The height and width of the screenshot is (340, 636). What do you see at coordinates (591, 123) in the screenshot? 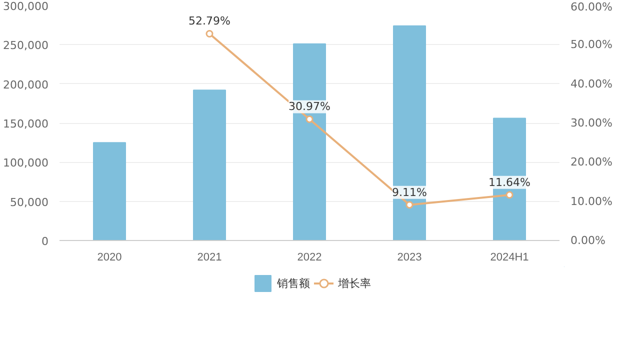
I see `y2-tick-label: 30.00%` at bounding box center [591, 123].